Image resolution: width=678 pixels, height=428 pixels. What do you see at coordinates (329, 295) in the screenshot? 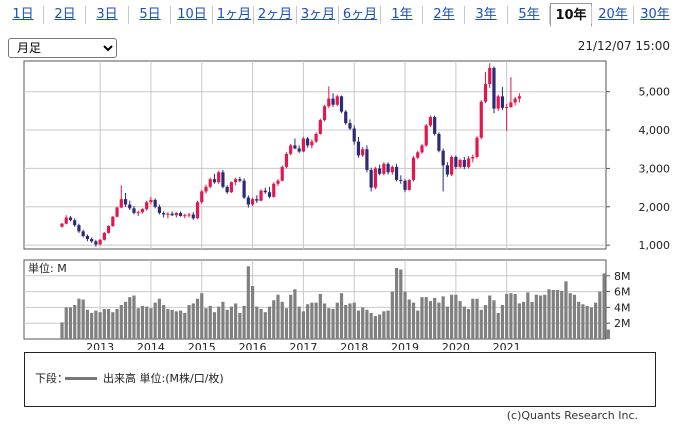
I see `volume-y-axis: 2M 4M 6M 8M 単位: M` at bounding box center [329, 295].